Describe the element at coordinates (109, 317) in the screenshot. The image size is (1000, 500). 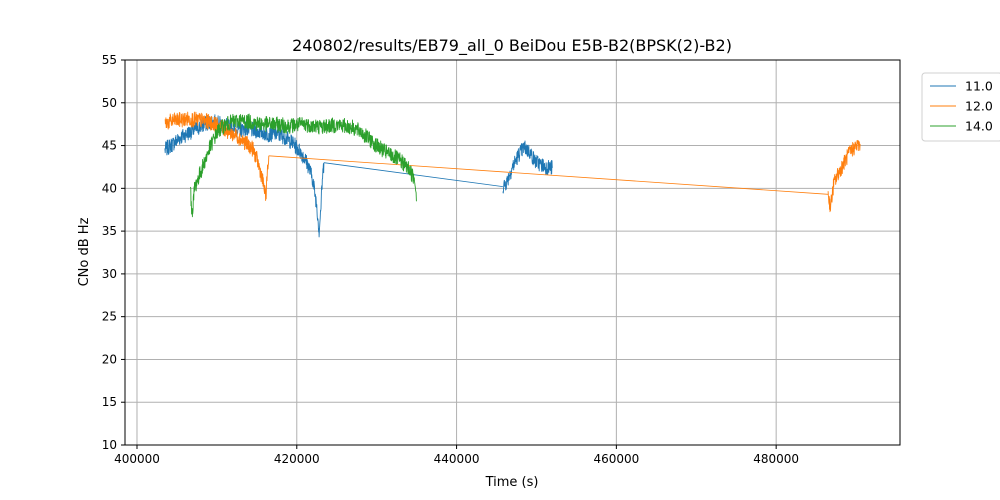
I see `y-tick-label: 25` at that location.